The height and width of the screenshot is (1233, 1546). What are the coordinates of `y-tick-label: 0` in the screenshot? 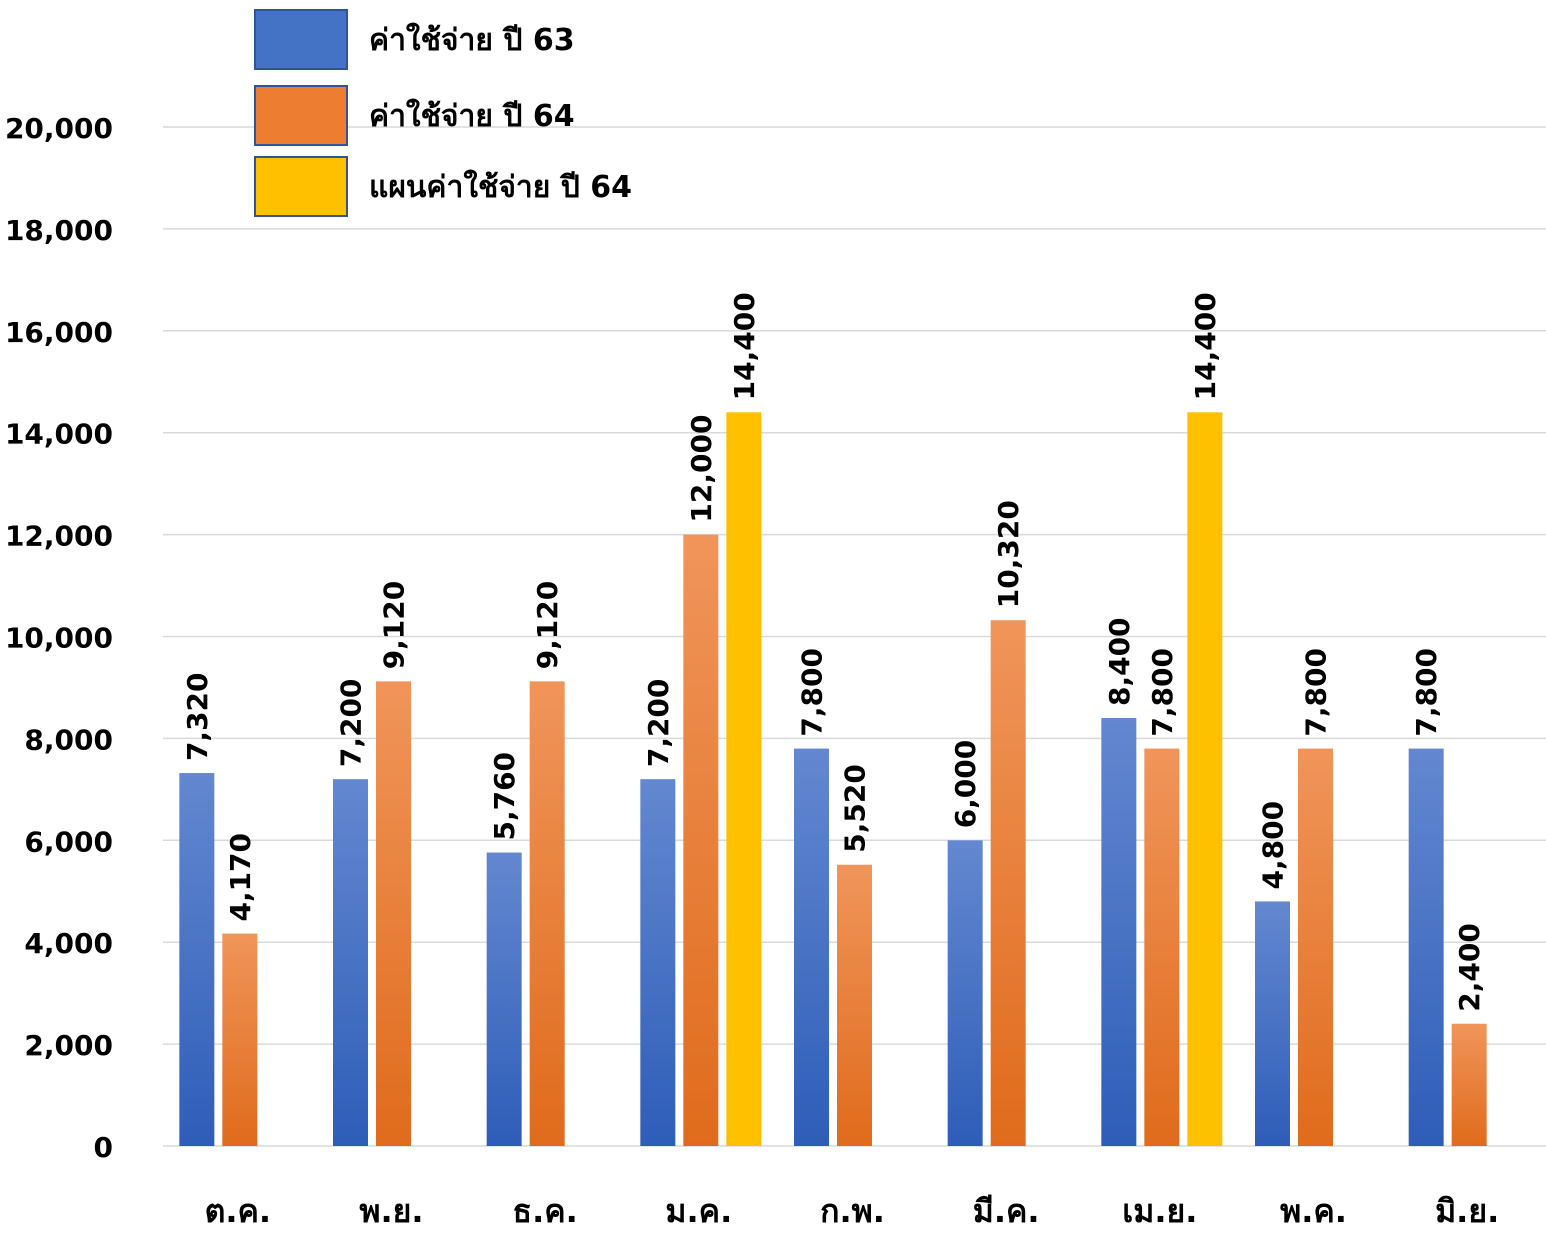 It's located at (103, 1147).